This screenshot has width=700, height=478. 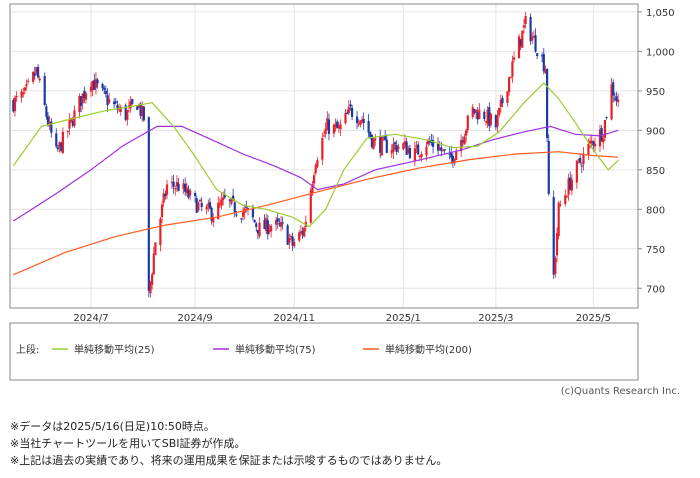 What do you see at coordinates (620, 391) in the screenshot?
I see `copyright-credit: (c)Quants Research Inc.` at bounding box center [620, 391].